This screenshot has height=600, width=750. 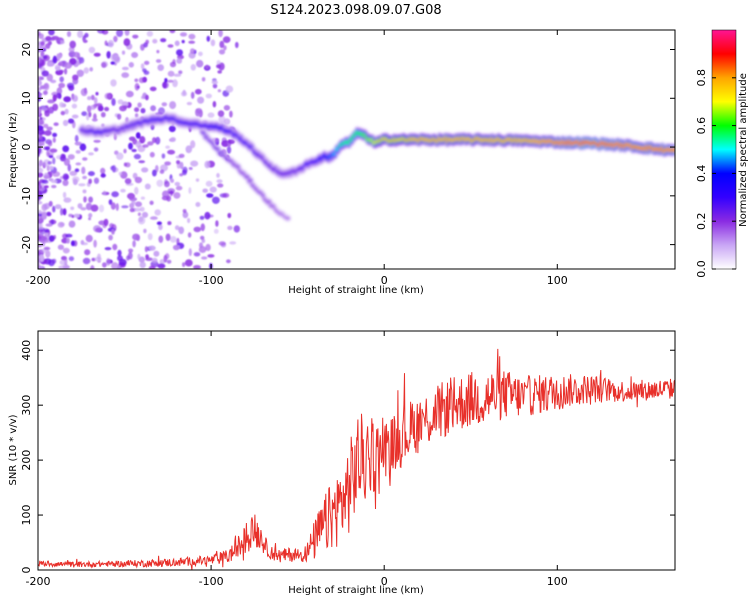 I want to click on spectrogram-xlabel: Height of straight line (km), so click(x=356, y=290).